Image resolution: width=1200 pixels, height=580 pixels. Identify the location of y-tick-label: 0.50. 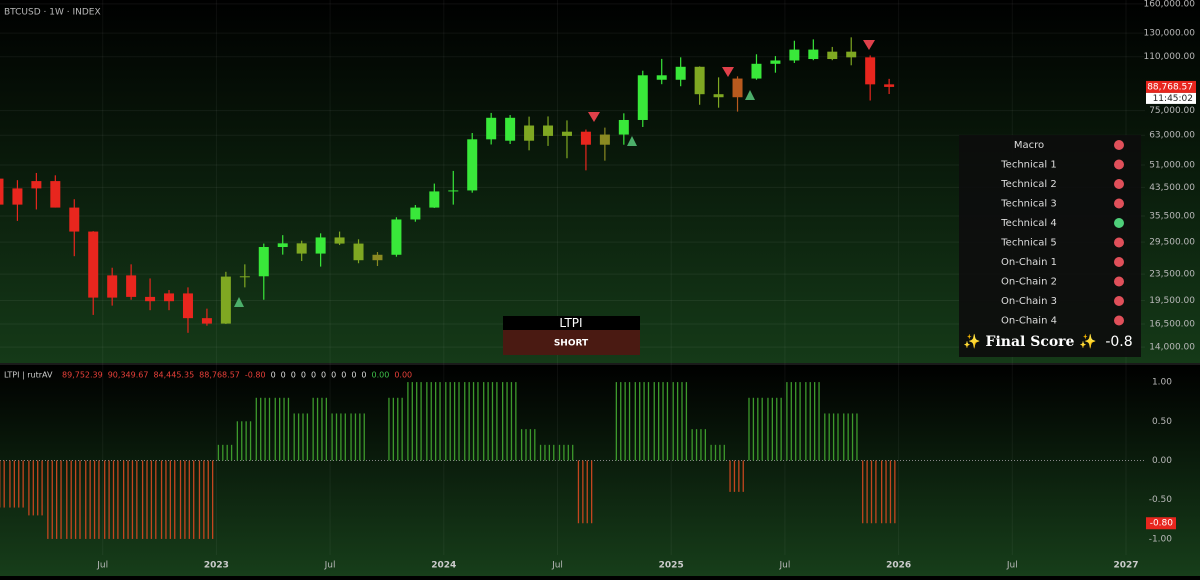
(1162, 422).